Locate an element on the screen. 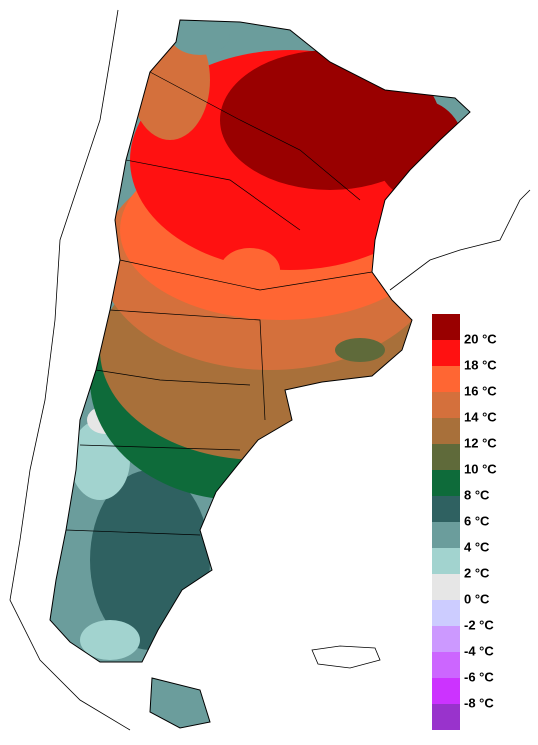 The width and height of the screenshot is (538, 745). legend-label: 20 °C is located at coordinates (480, 338).